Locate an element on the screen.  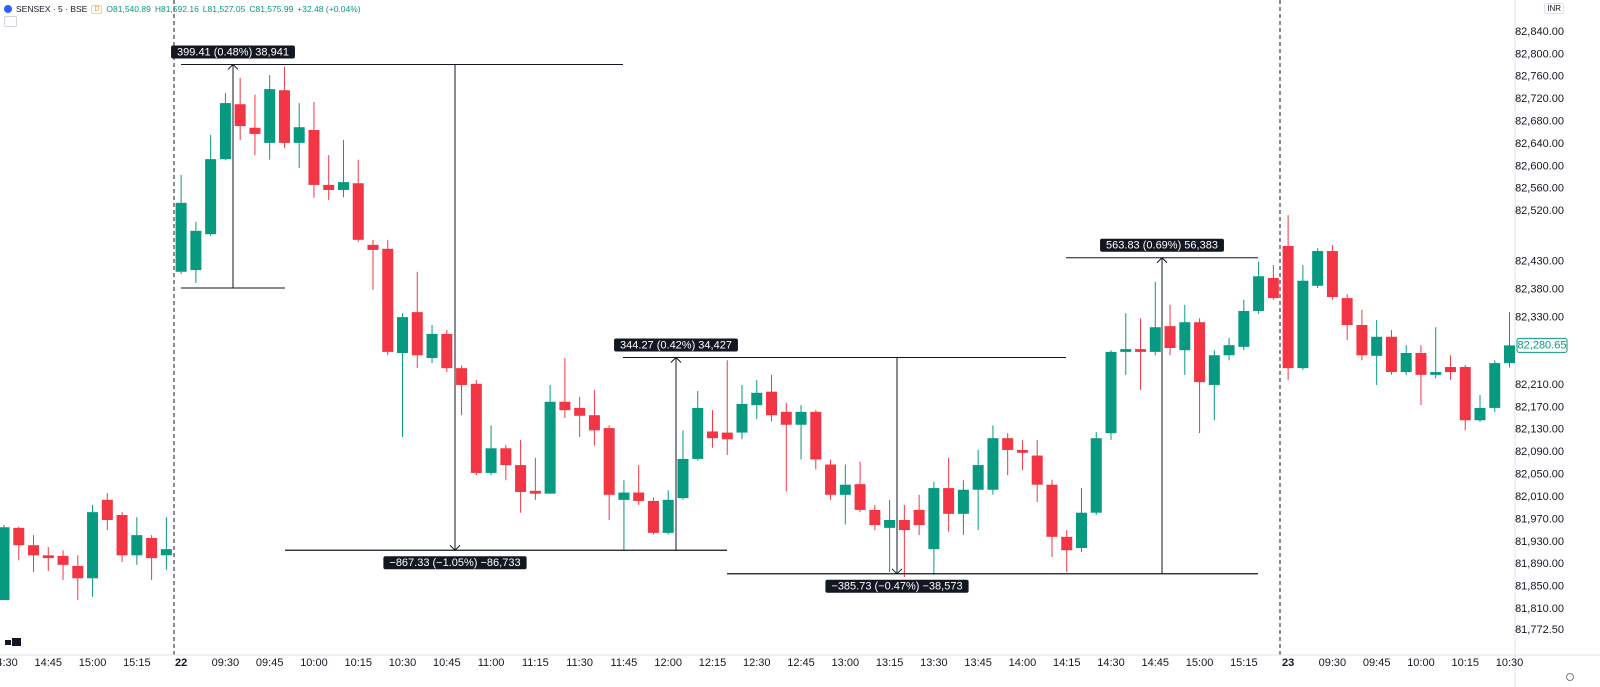
x-tick-label: 10:45 is located at coordinates (447, 663).